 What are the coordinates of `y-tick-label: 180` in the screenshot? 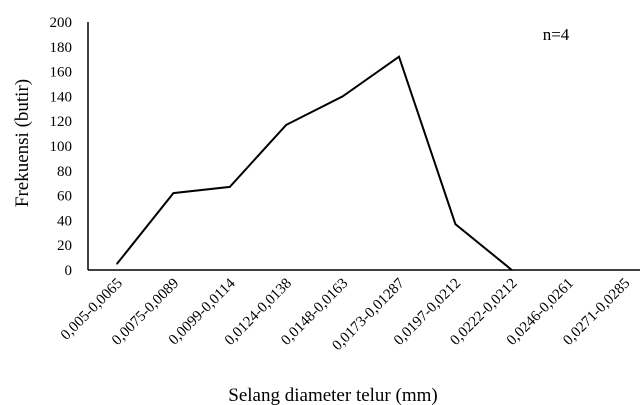 It's located at (61, 48).